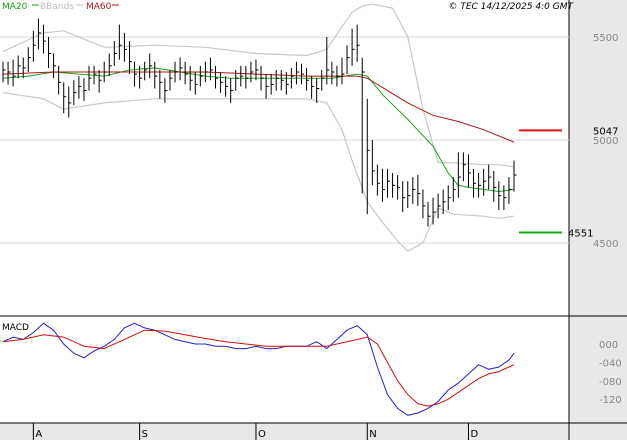  Describe the element at coordinates (605, 141) in the screenshot. I see `price-tick-label: 5000` at that location.